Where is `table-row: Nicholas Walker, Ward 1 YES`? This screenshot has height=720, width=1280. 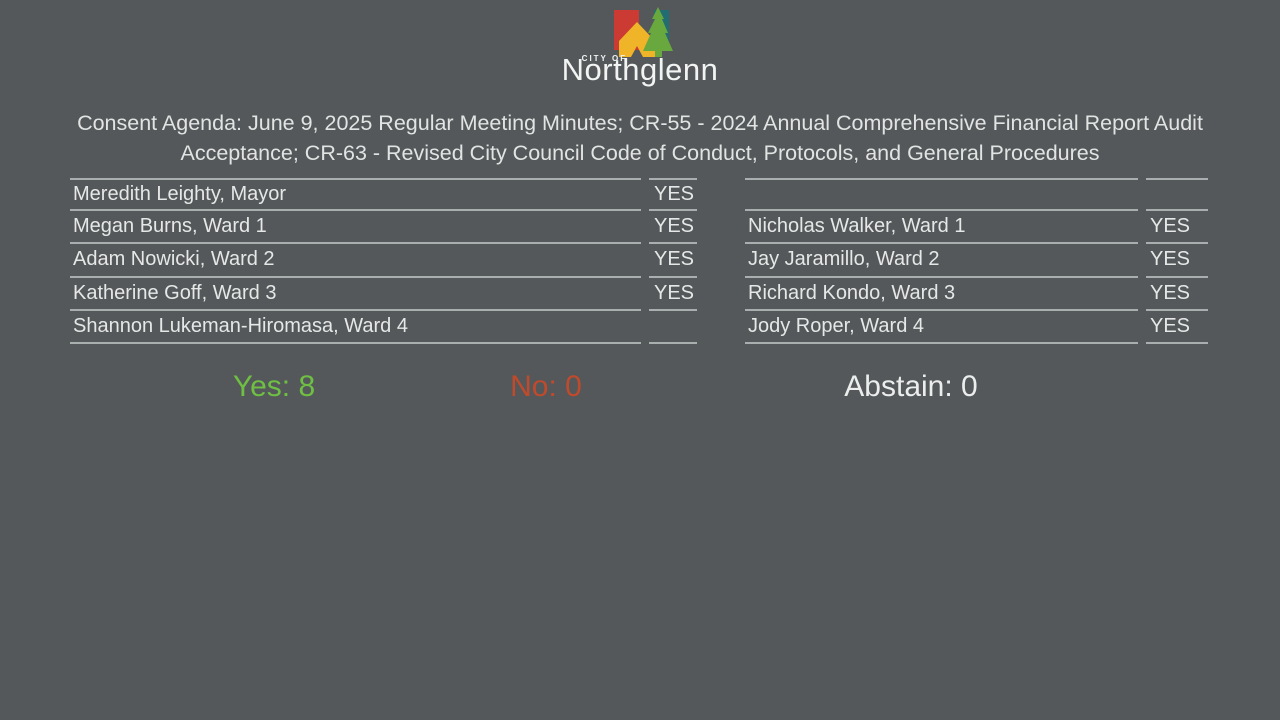 table-row: Nicholas Walker, Ward 1 YES is located at coordinates (976, 228).